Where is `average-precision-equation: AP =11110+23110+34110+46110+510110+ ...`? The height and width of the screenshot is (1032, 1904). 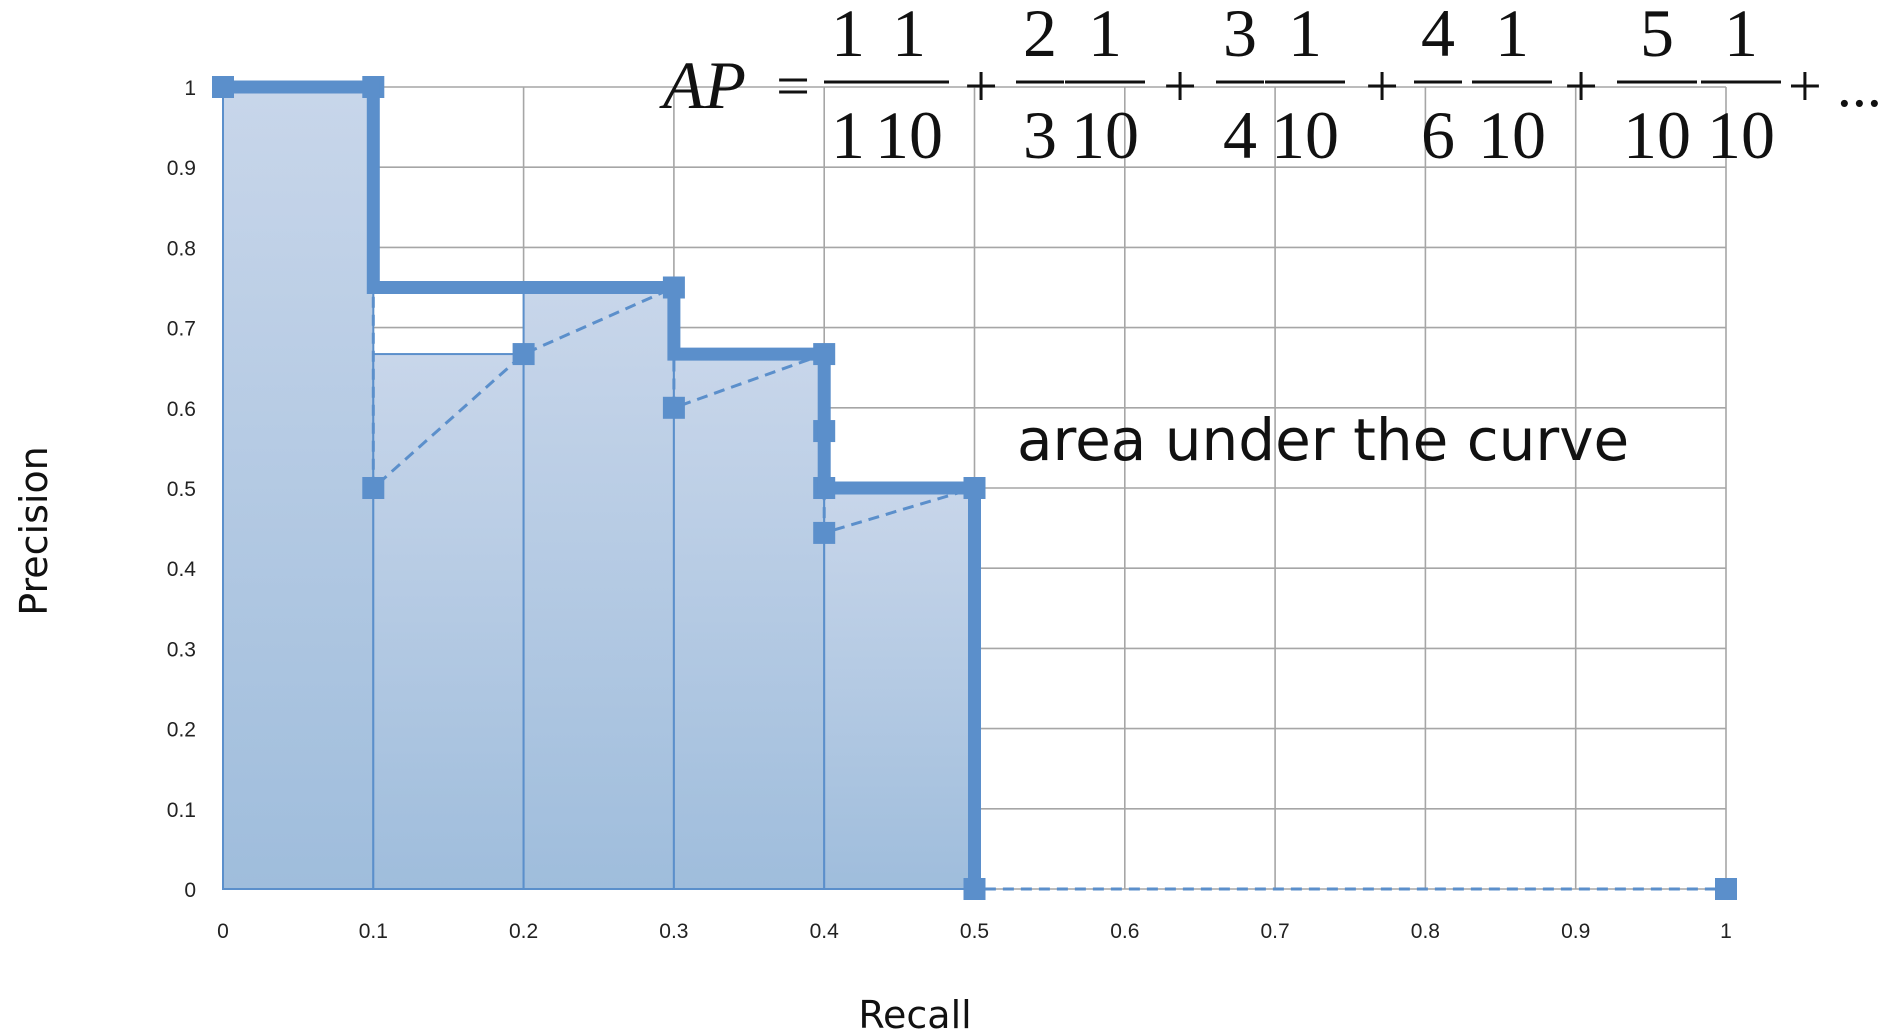 average-precision-equation: AP =11110+23110+34110+46110+510110+ ... is located at coordinates (1270, 86).